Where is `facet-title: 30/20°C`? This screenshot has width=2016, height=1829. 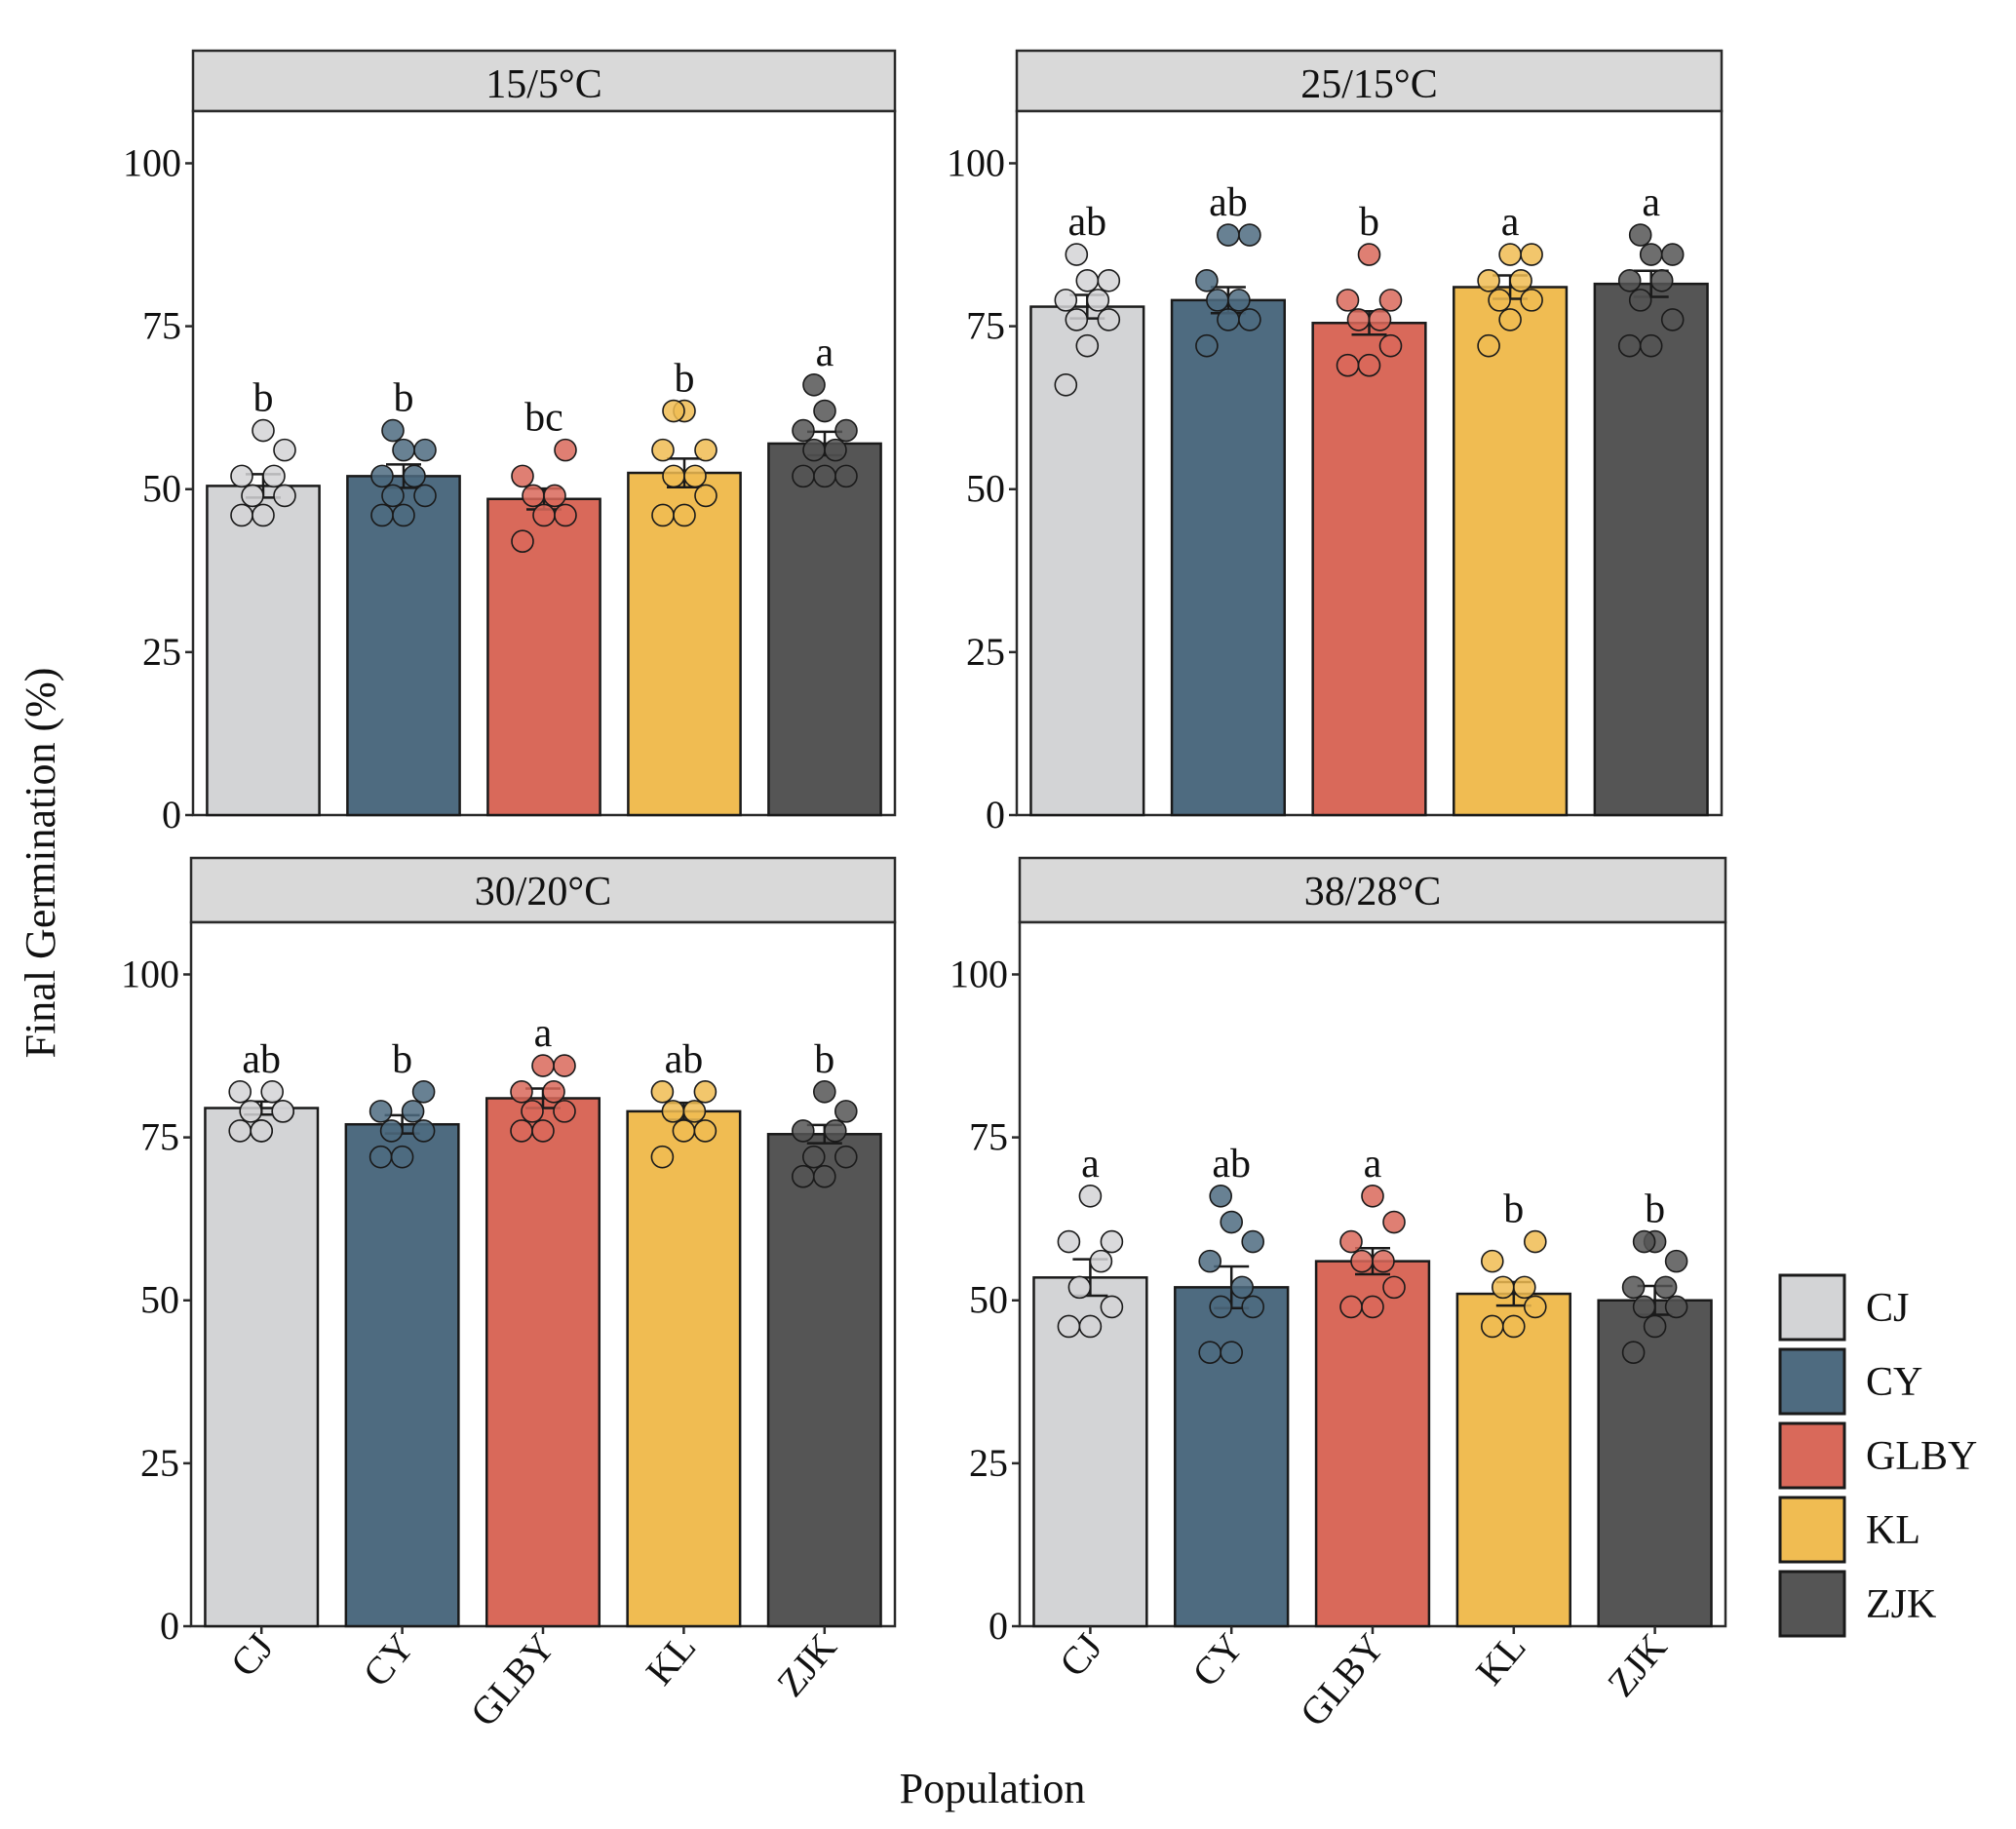
facet-title: 30/20°C is located at coordinates (543, 892).